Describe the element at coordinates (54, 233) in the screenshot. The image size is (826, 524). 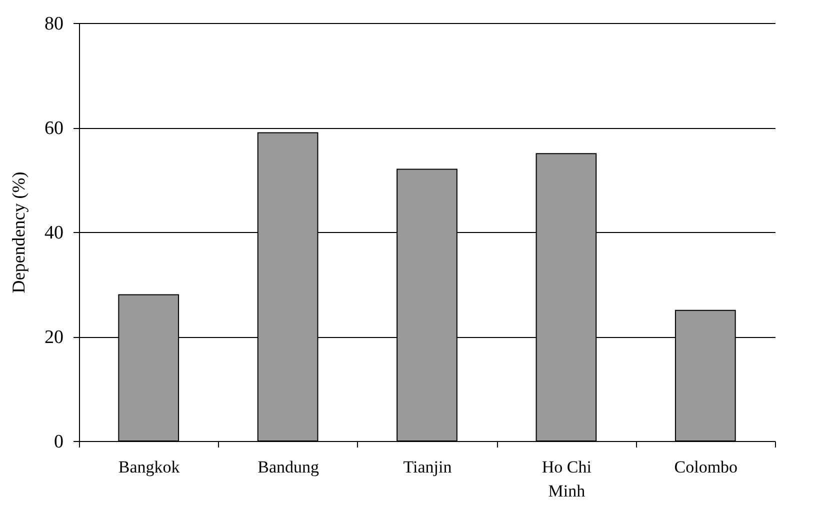
I see `y-tick-label: 40` at that location.